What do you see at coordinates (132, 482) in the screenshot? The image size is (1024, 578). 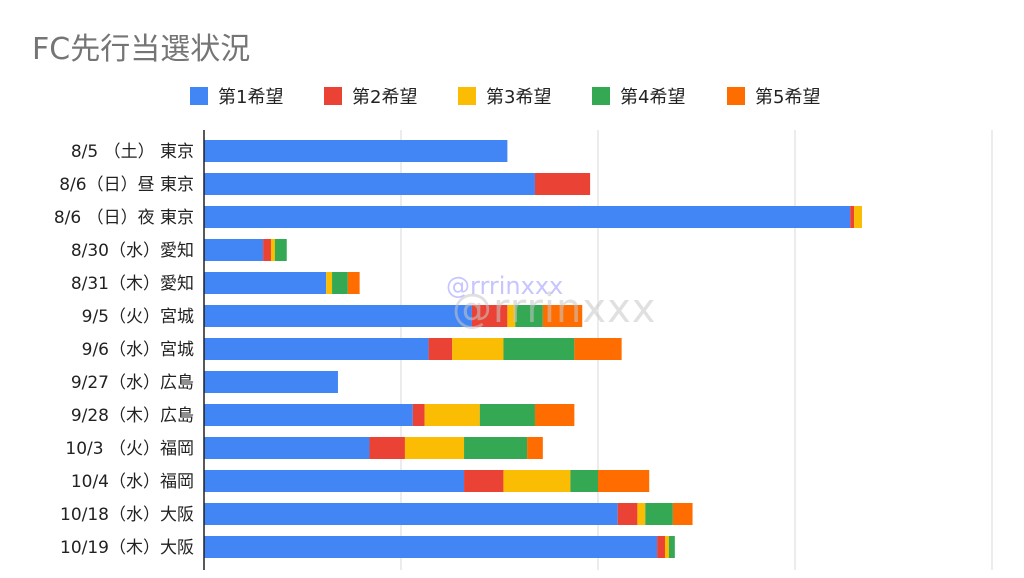 I see `category-label-11: 10/4（水）福岡` at bounding box center [132, 482].